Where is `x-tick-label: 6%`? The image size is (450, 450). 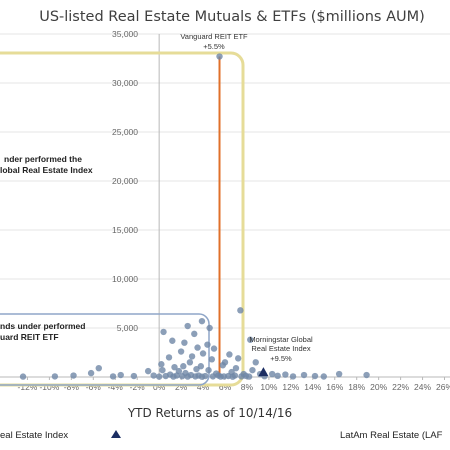 x-tick-label: 6% is located at coordinates (225, 387).